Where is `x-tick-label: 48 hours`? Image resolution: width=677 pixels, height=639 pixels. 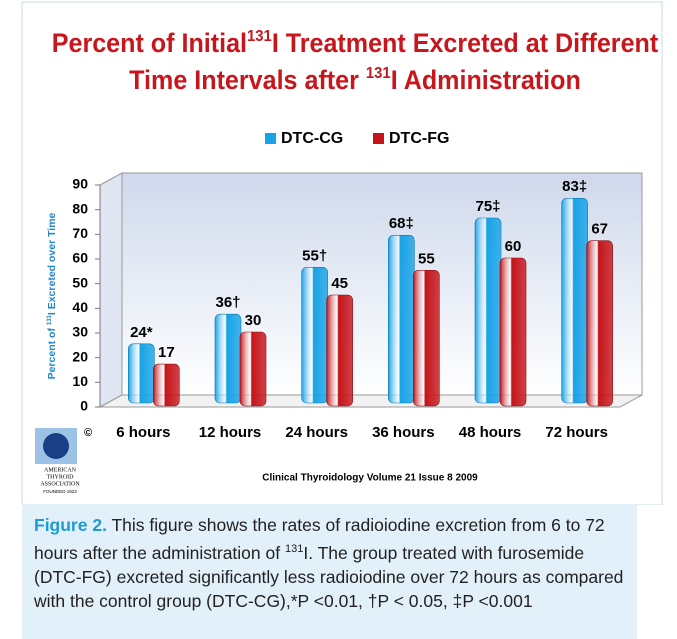
x-tick-label: 48 hours is located at coordinates (490, 432).